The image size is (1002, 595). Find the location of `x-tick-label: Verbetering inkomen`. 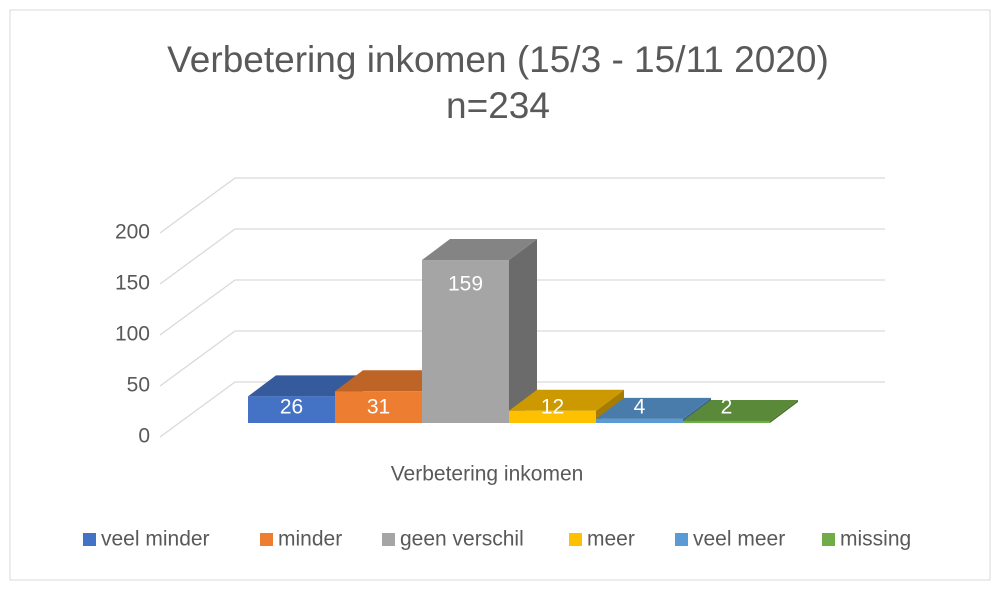

x-tick-label: Verbetering inkomen is located at coordinates (487, 474).